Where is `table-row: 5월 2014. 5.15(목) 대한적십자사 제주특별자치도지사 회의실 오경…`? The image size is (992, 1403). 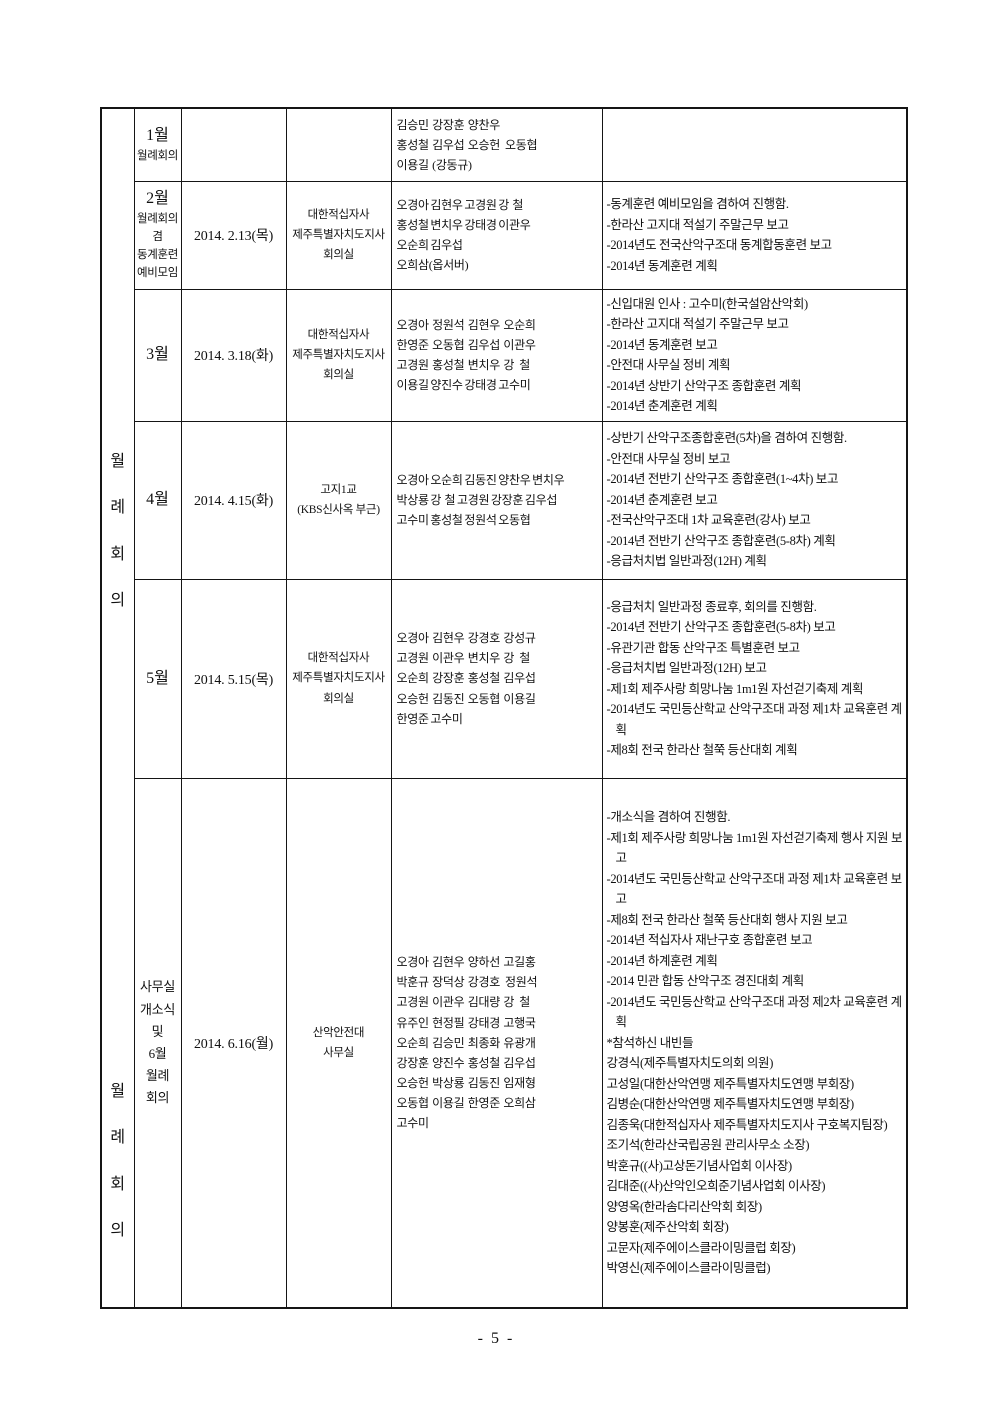
table-row: 5월 2014. 5.15(목) 대한적십자사 제주특별자치도지사 회의실 오경… is located at coordinates (504, 678).